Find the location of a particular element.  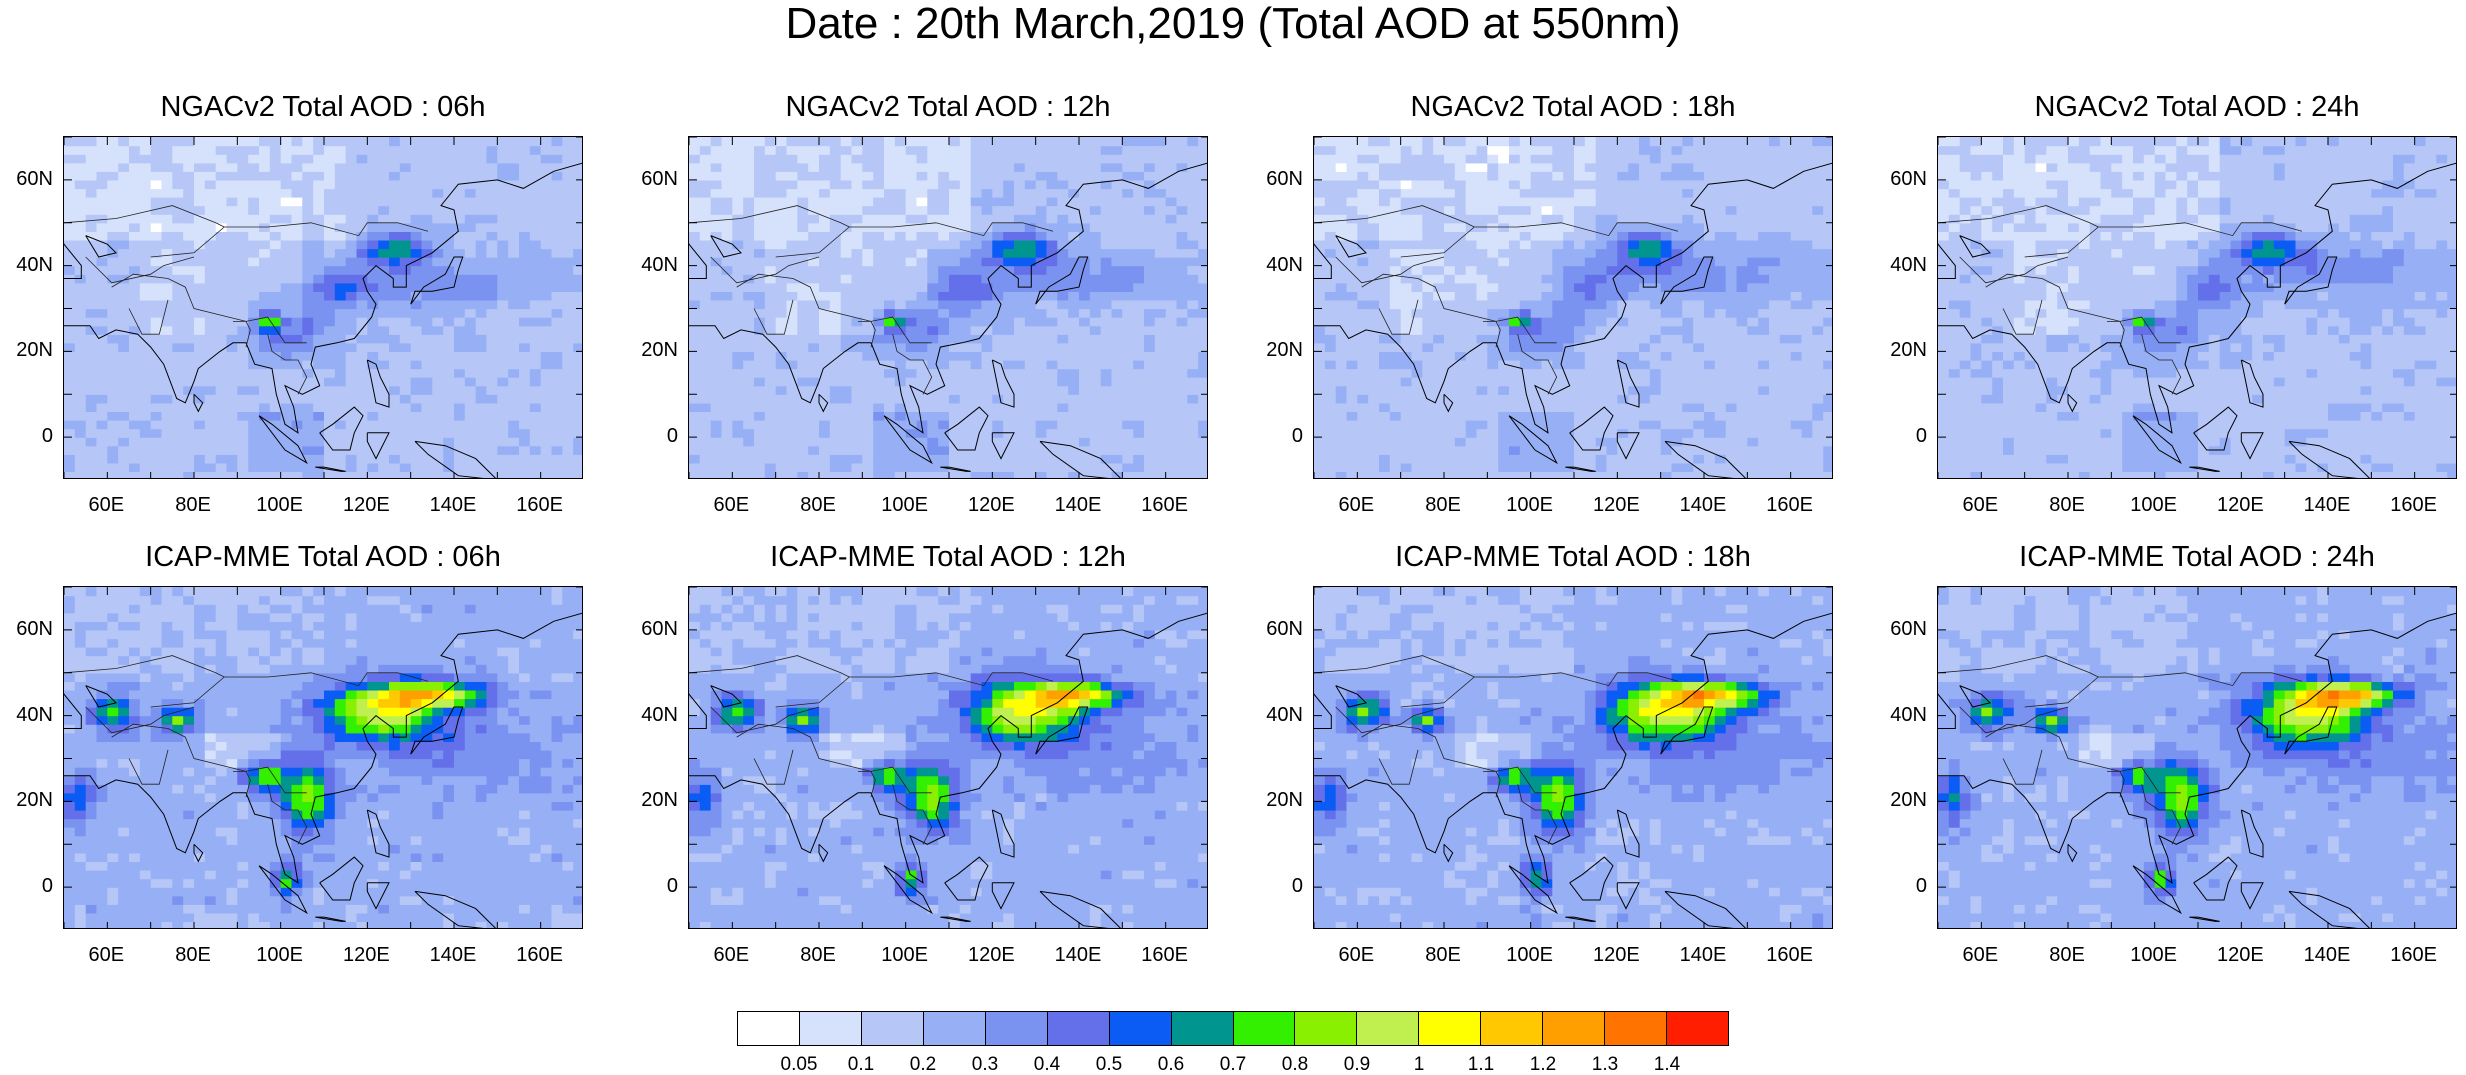

colorbar-label: 1.3 is located at coordinates (1605, 1065).